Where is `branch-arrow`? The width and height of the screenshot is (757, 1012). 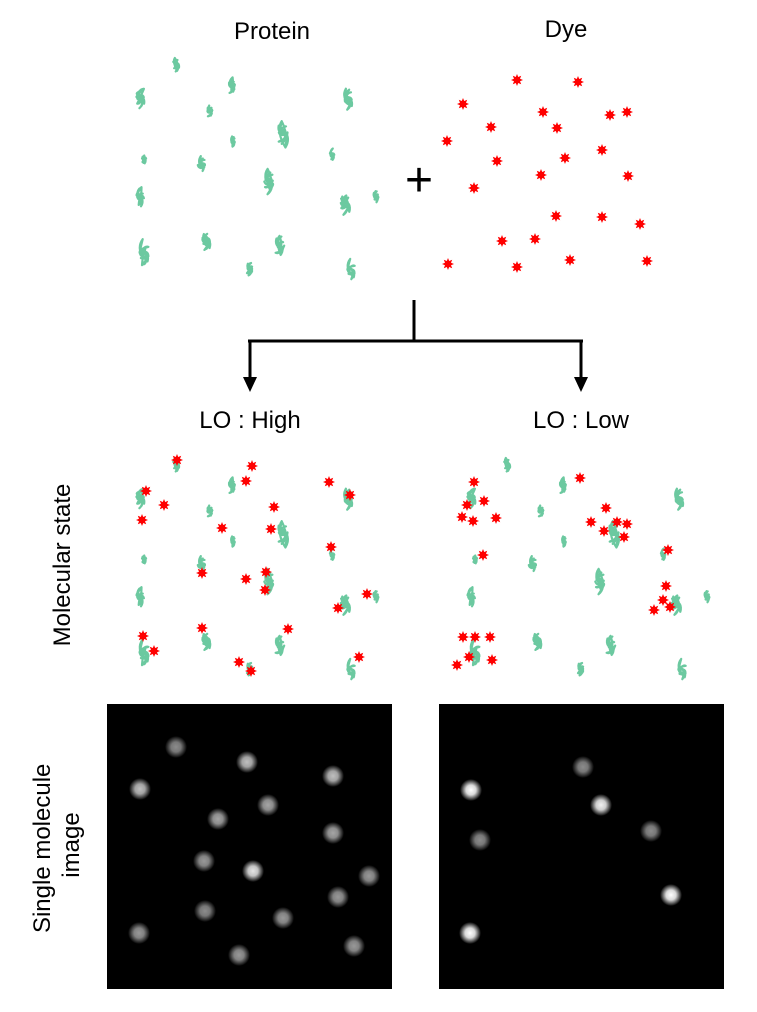 branch-arrow is located at coordinates (415, 339).